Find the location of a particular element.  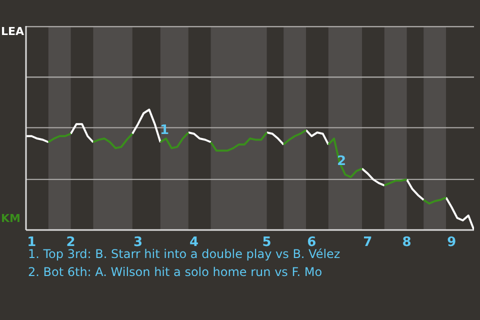

x-tick-label: 7 is located at coordinates (367, 242).